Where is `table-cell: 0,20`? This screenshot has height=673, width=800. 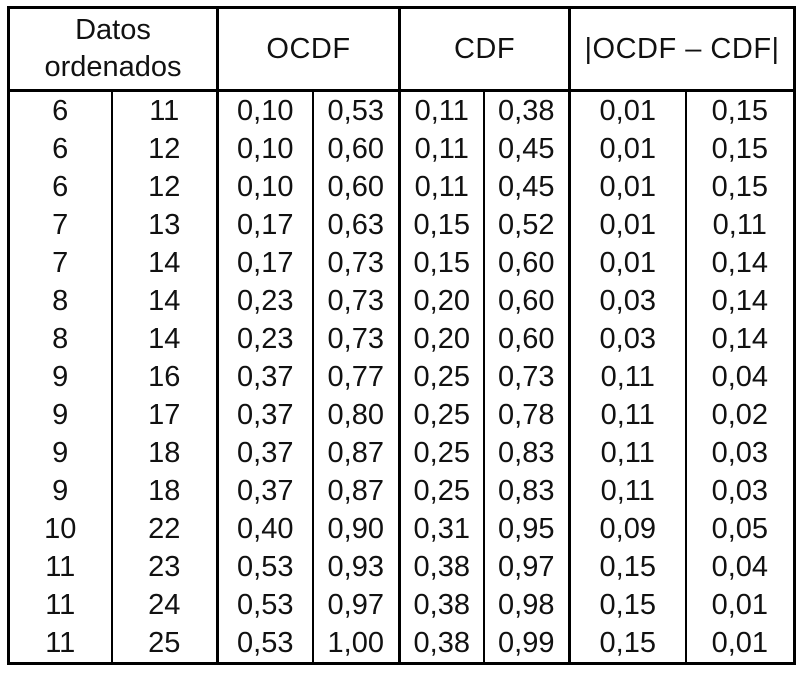 table-cell: 0,20 is located at coordinates (441, 339).